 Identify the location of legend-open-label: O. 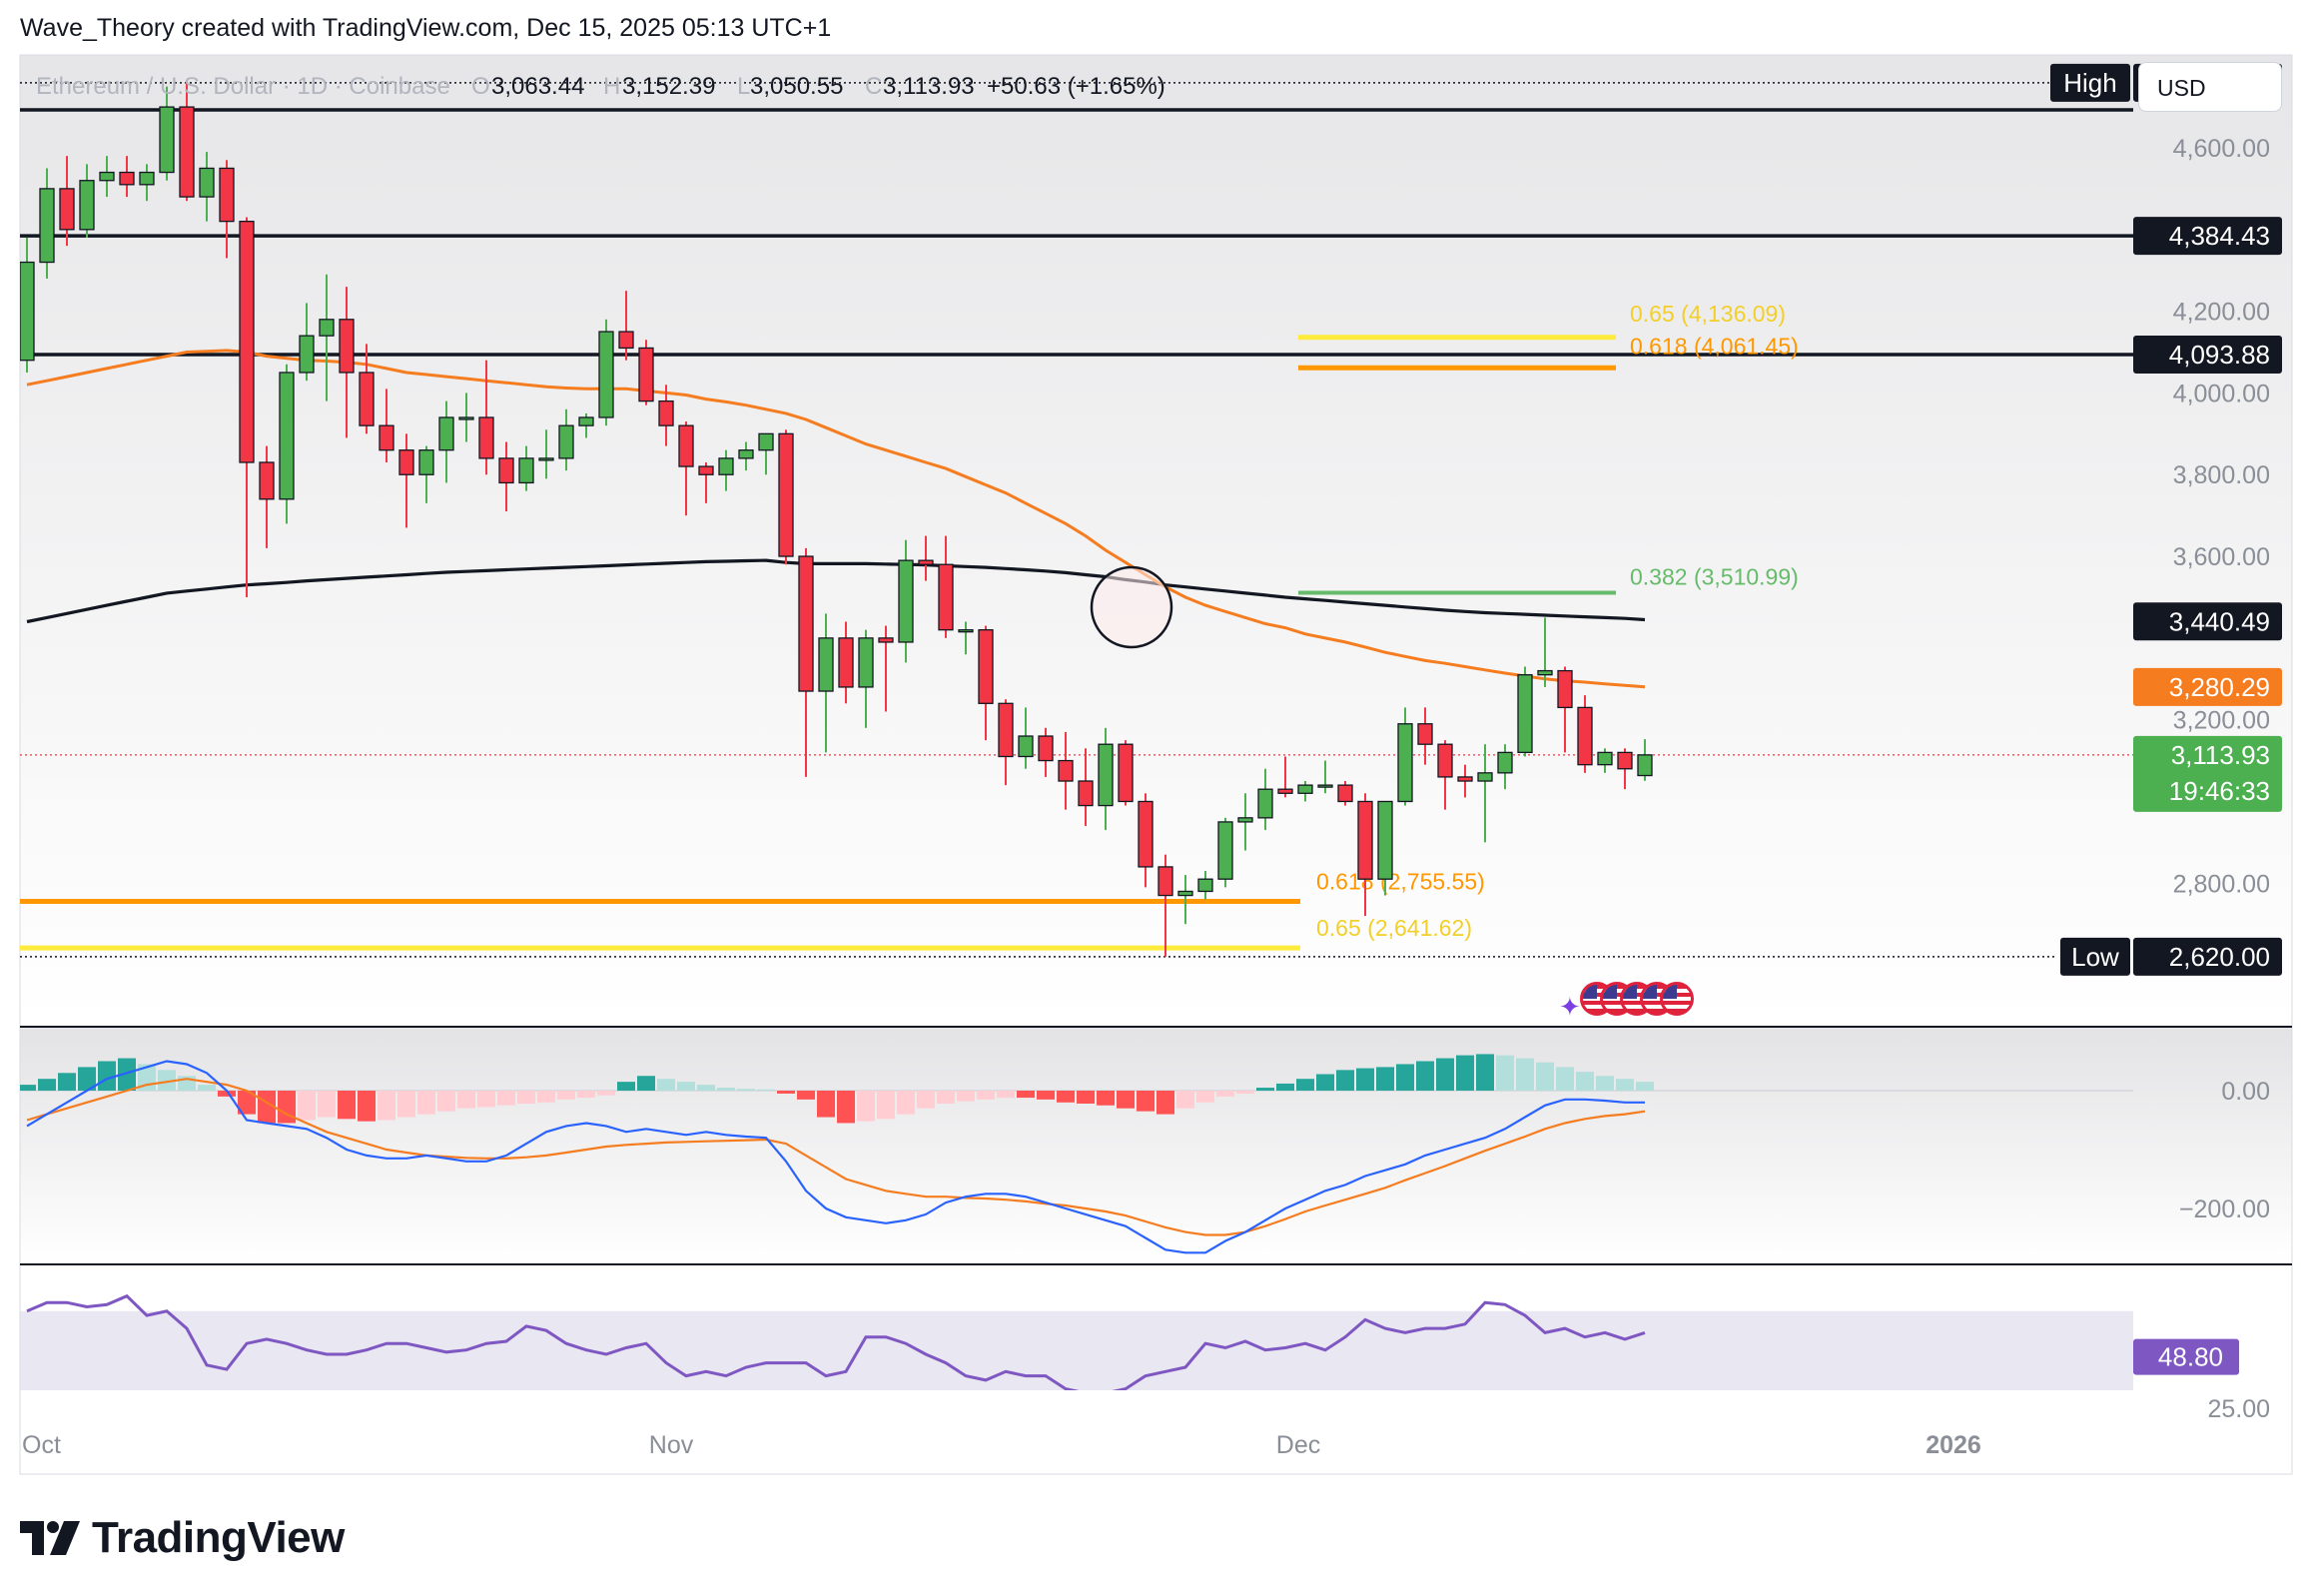
(480, 86).